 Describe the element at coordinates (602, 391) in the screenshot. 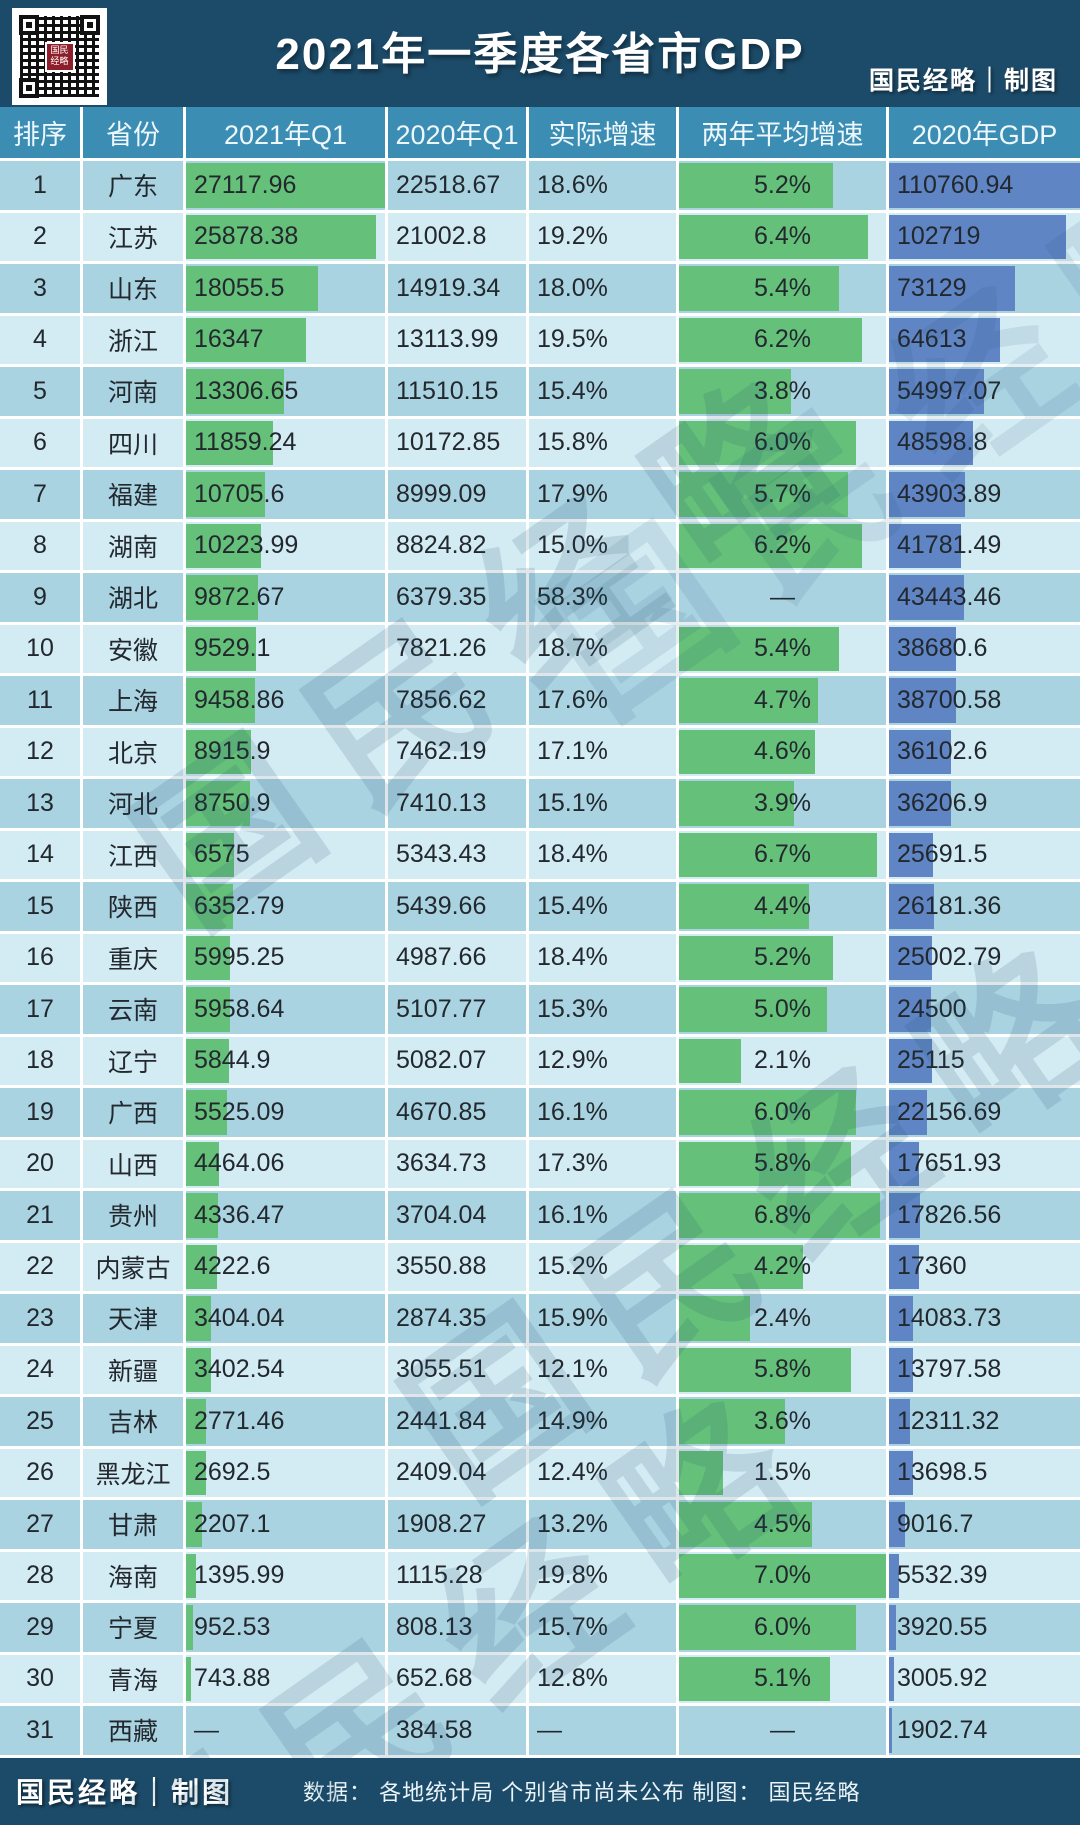

I see `growth-cell: 15.4%` at that location.